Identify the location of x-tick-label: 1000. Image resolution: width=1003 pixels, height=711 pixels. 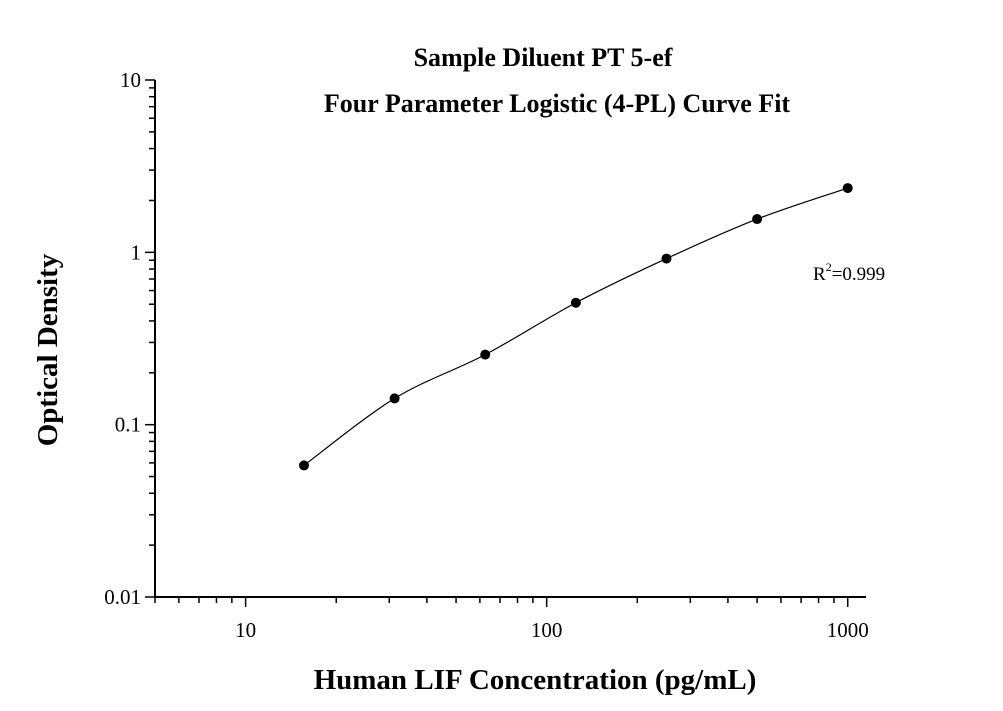
(848, 630).